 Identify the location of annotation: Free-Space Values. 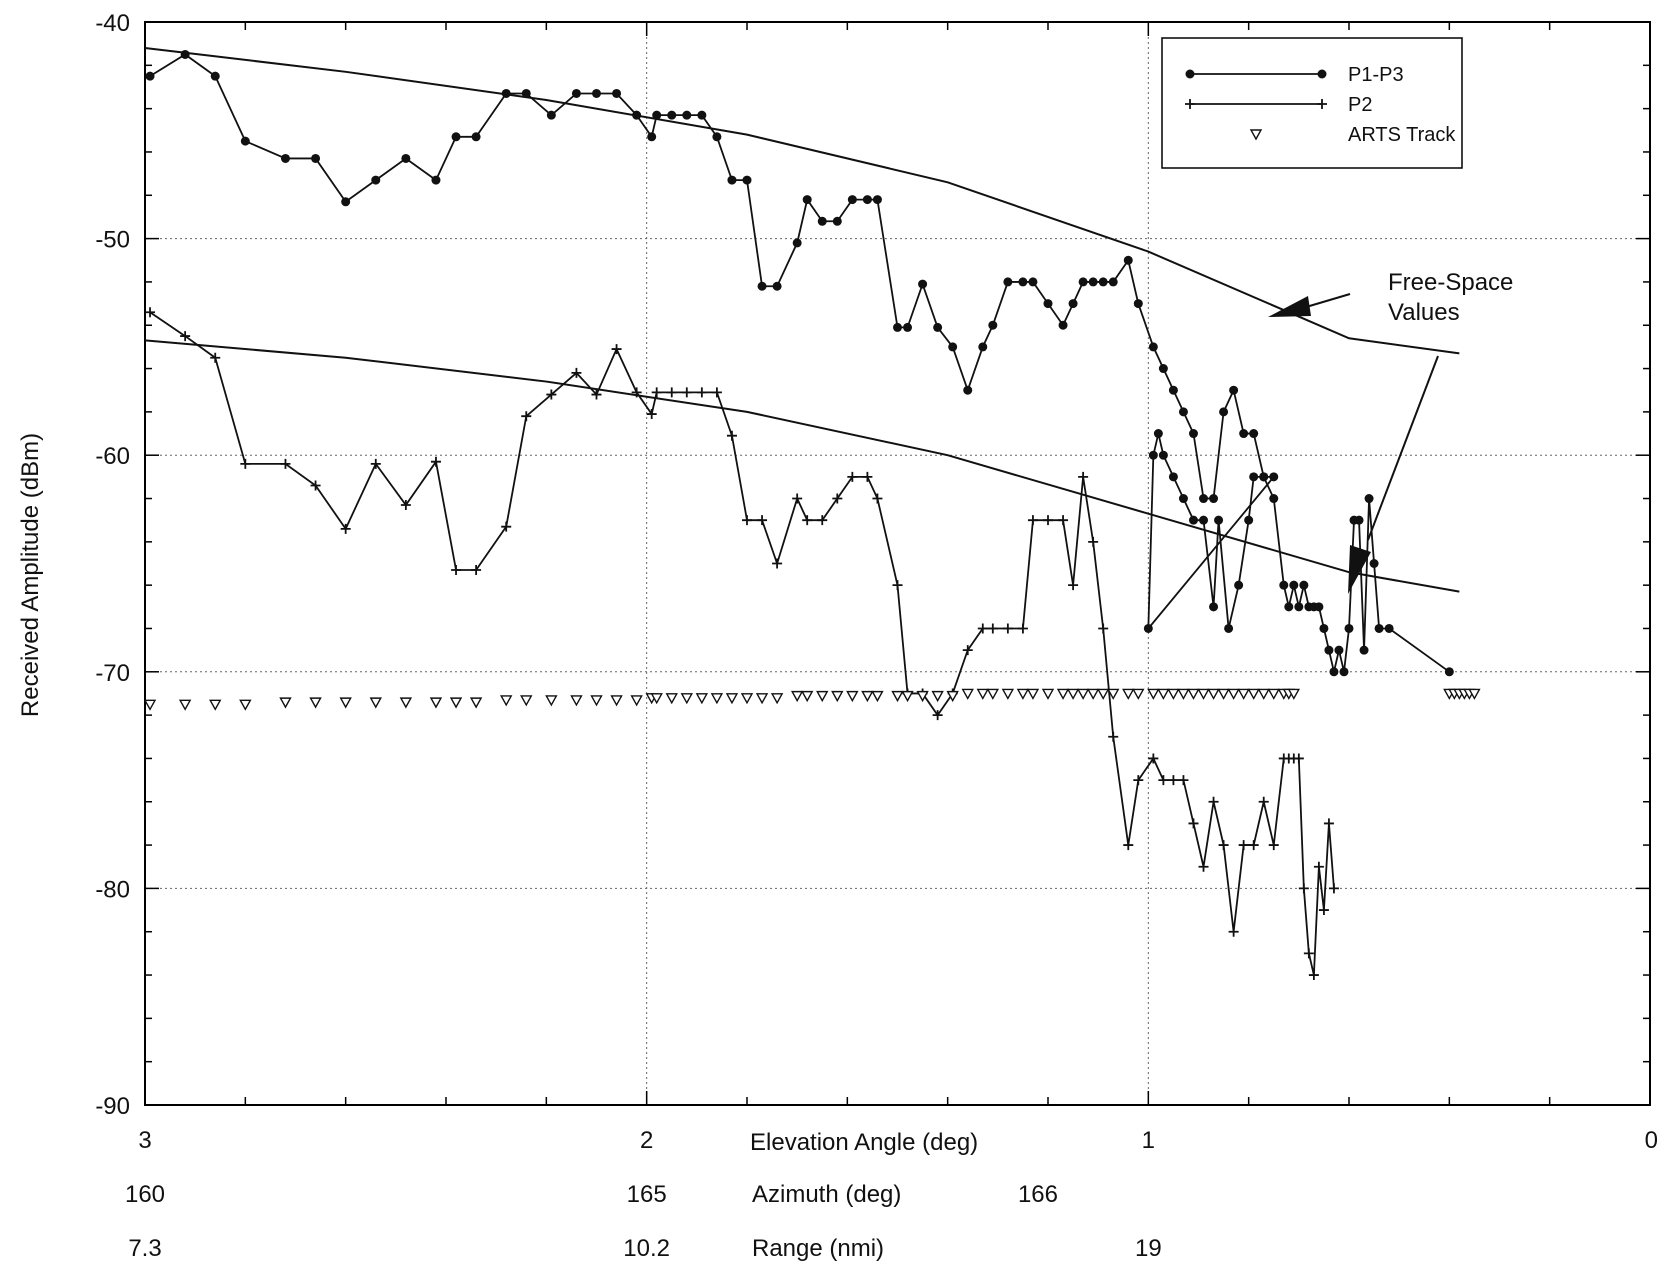
(1390, 431).